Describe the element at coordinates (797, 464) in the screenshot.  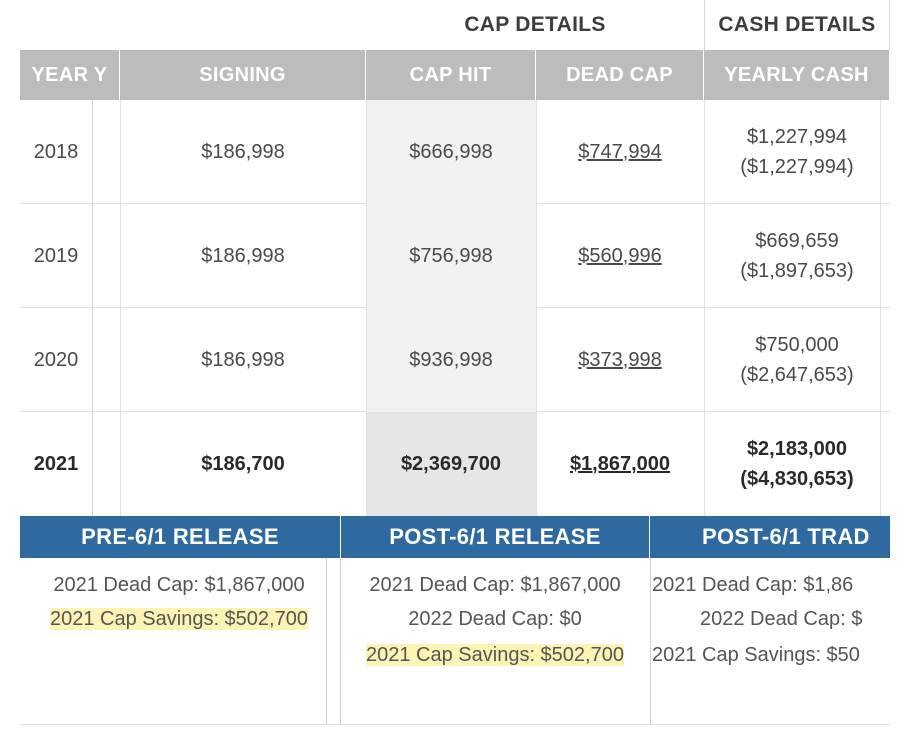
I see `yearly-cash-cell: $2,183,000 ($4,830,653)` at that location.